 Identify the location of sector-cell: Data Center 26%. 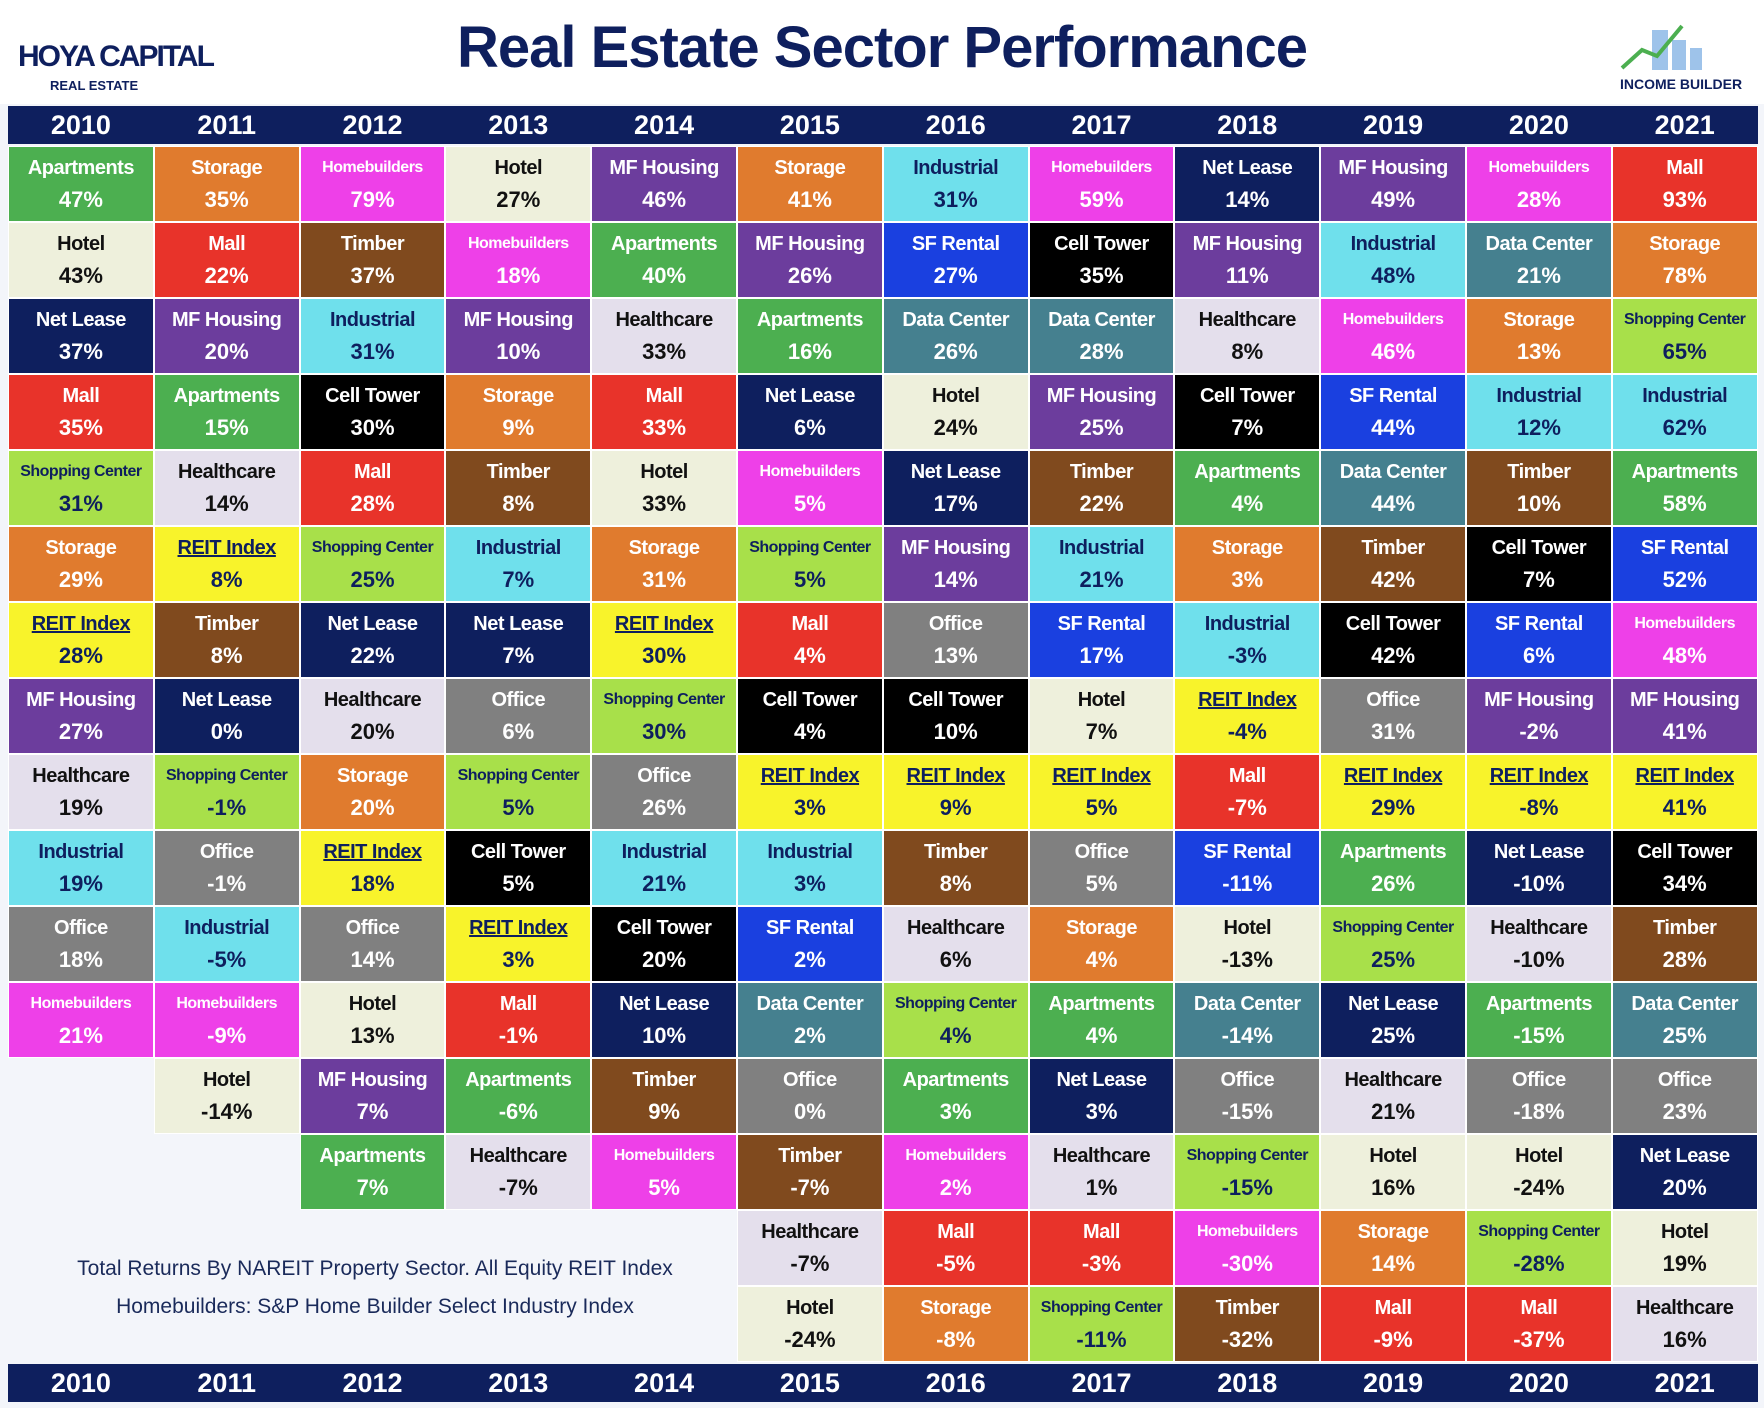
(955, 336).